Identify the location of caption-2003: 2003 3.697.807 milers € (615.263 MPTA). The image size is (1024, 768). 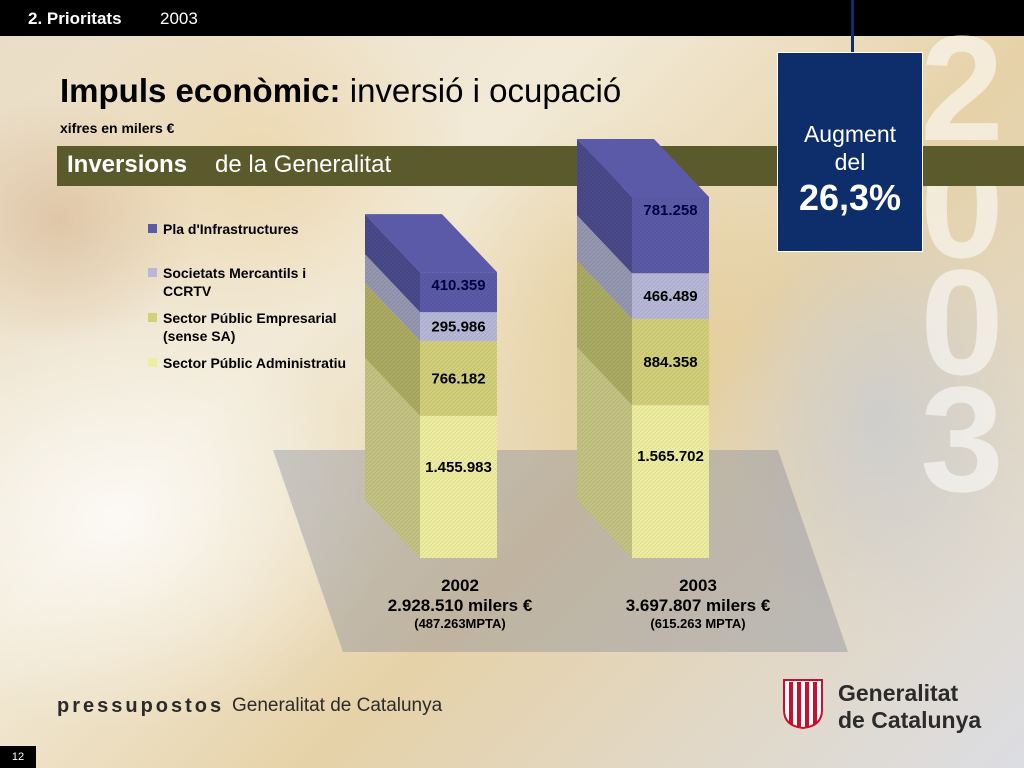
(698, 603).